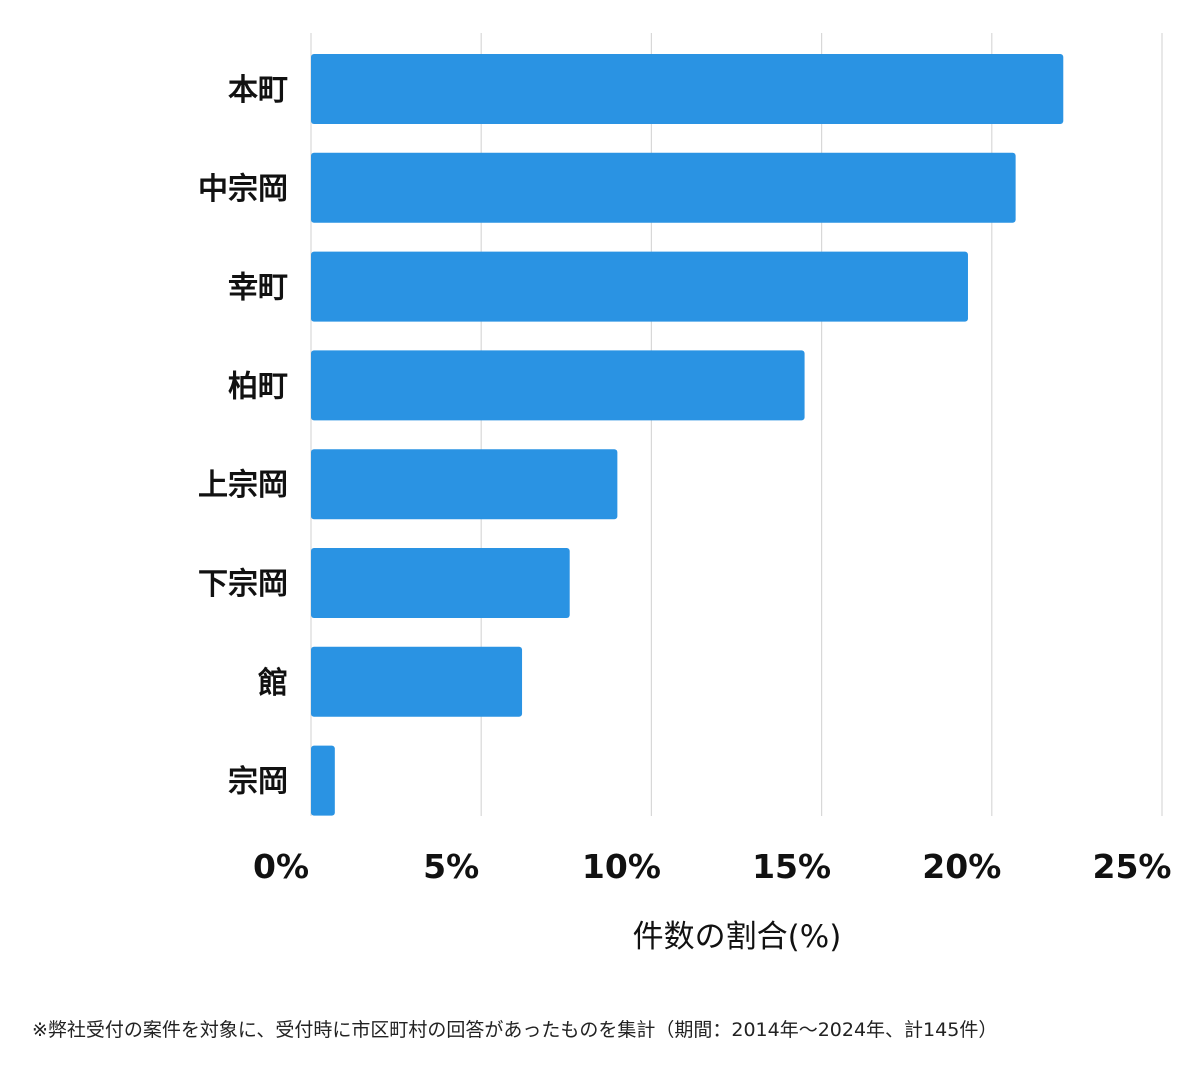 The height and width of the screenshot is (1069, 1200). Describe the element at coordinates (258, 782) in the screenshot. I see `category-label: 宗岡` at that location.